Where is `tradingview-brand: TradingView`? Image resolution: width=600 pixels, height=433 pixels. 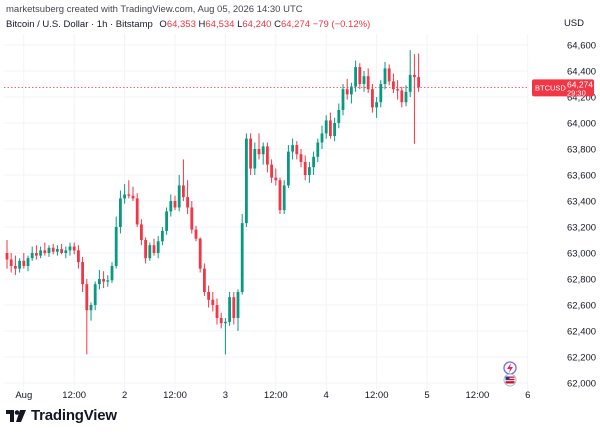 tradingview-brand: TradingView is located at coordinates (61, 415).